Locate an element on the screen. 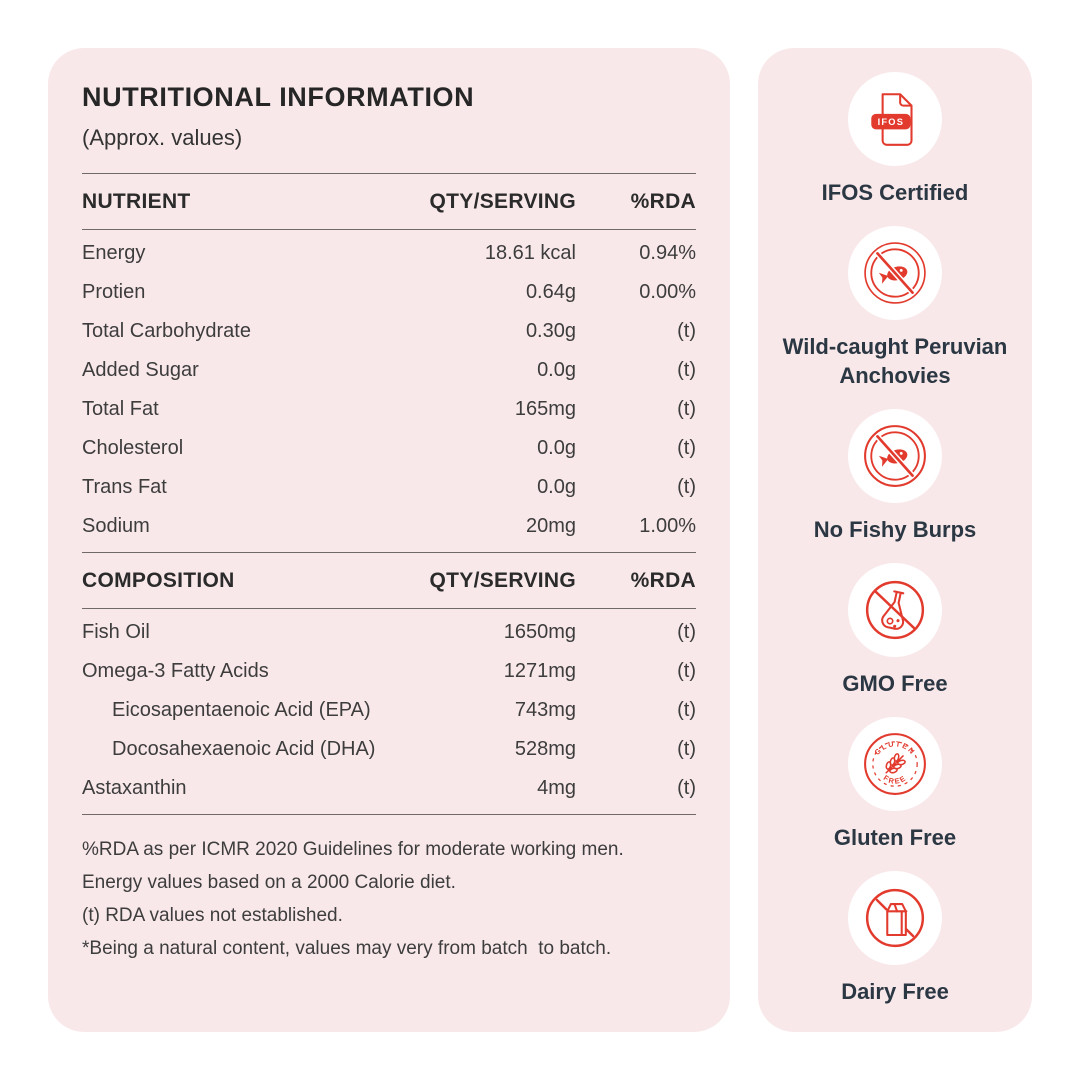 Image resolution: width=1080 pixels, height=1080 pixels. footnote-line: (t) RDA values not established. is located at coordinates (212, 915).